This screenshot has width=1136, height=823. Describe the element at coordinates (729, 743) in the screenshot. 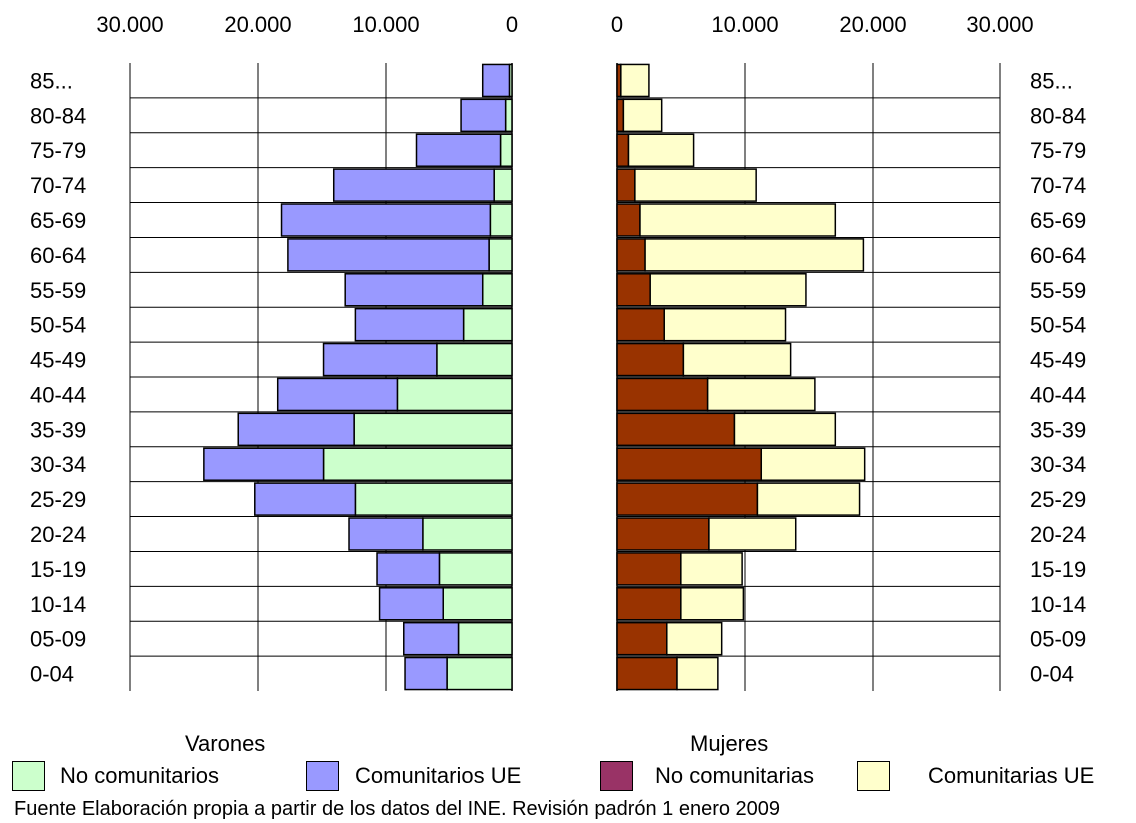

I see `title-mujeres: Mujeres` at that location.